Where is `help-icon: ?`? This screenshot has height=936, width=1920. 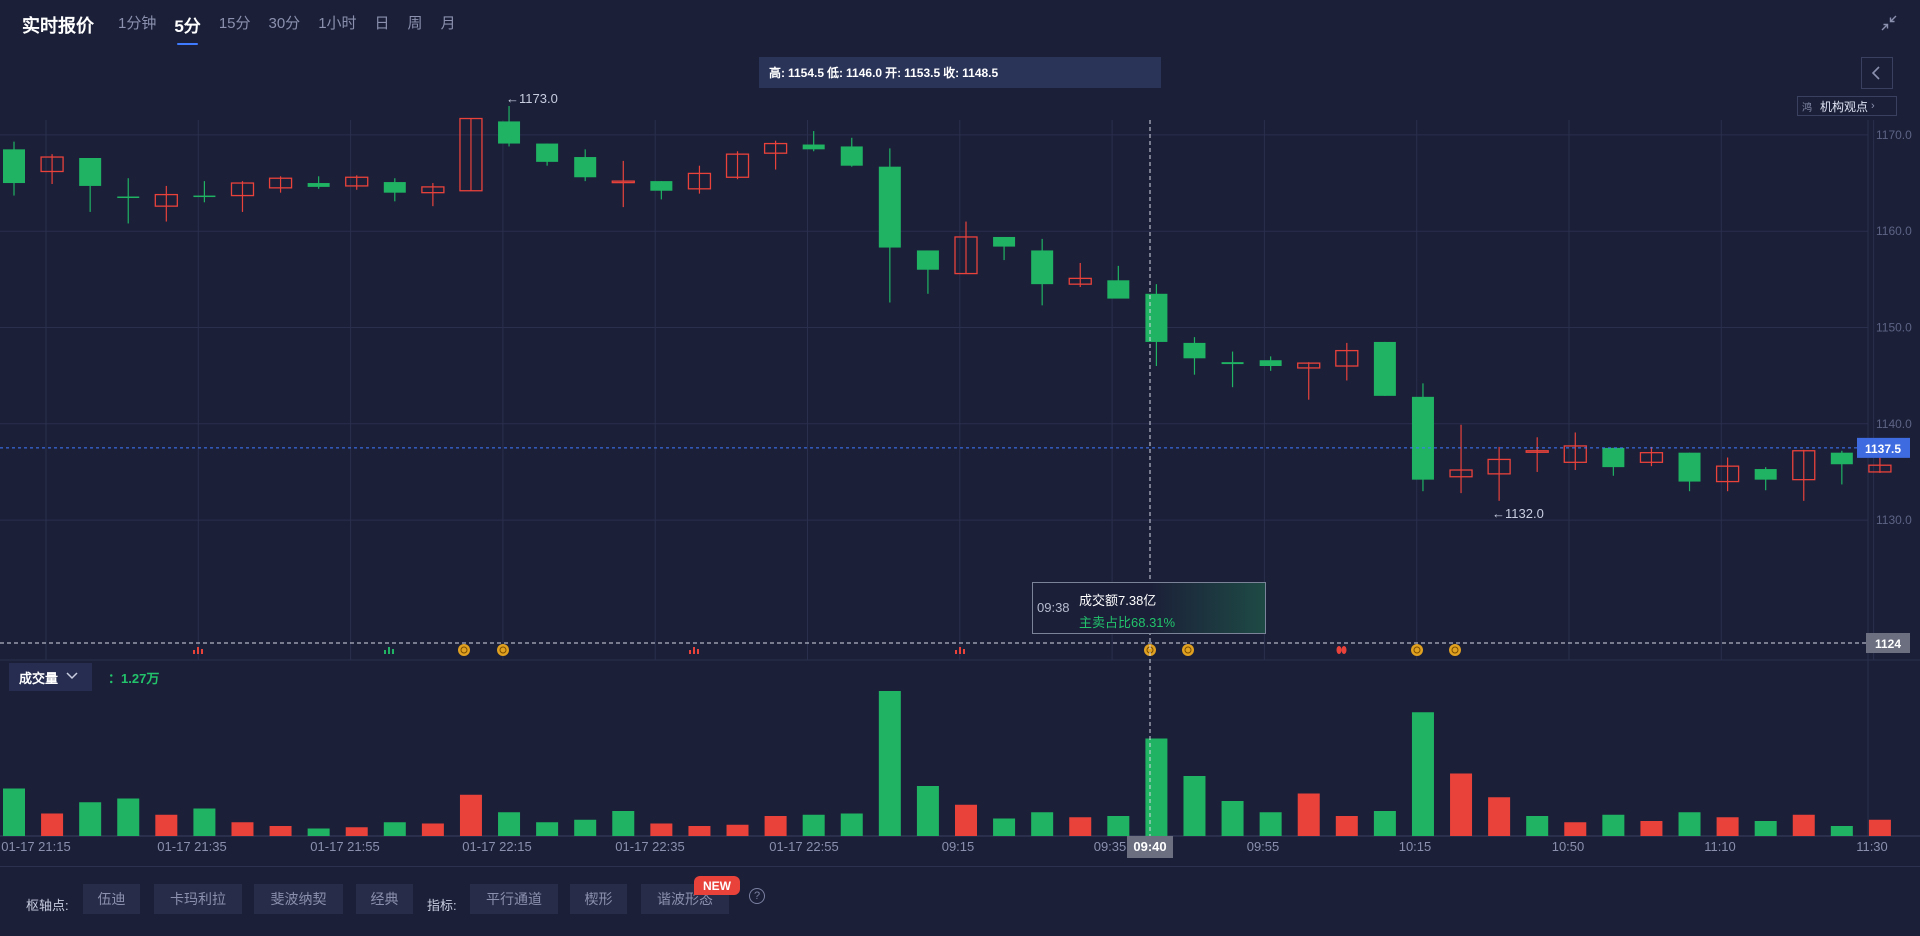
help-icon: ? is located at coordinates (757, 896).